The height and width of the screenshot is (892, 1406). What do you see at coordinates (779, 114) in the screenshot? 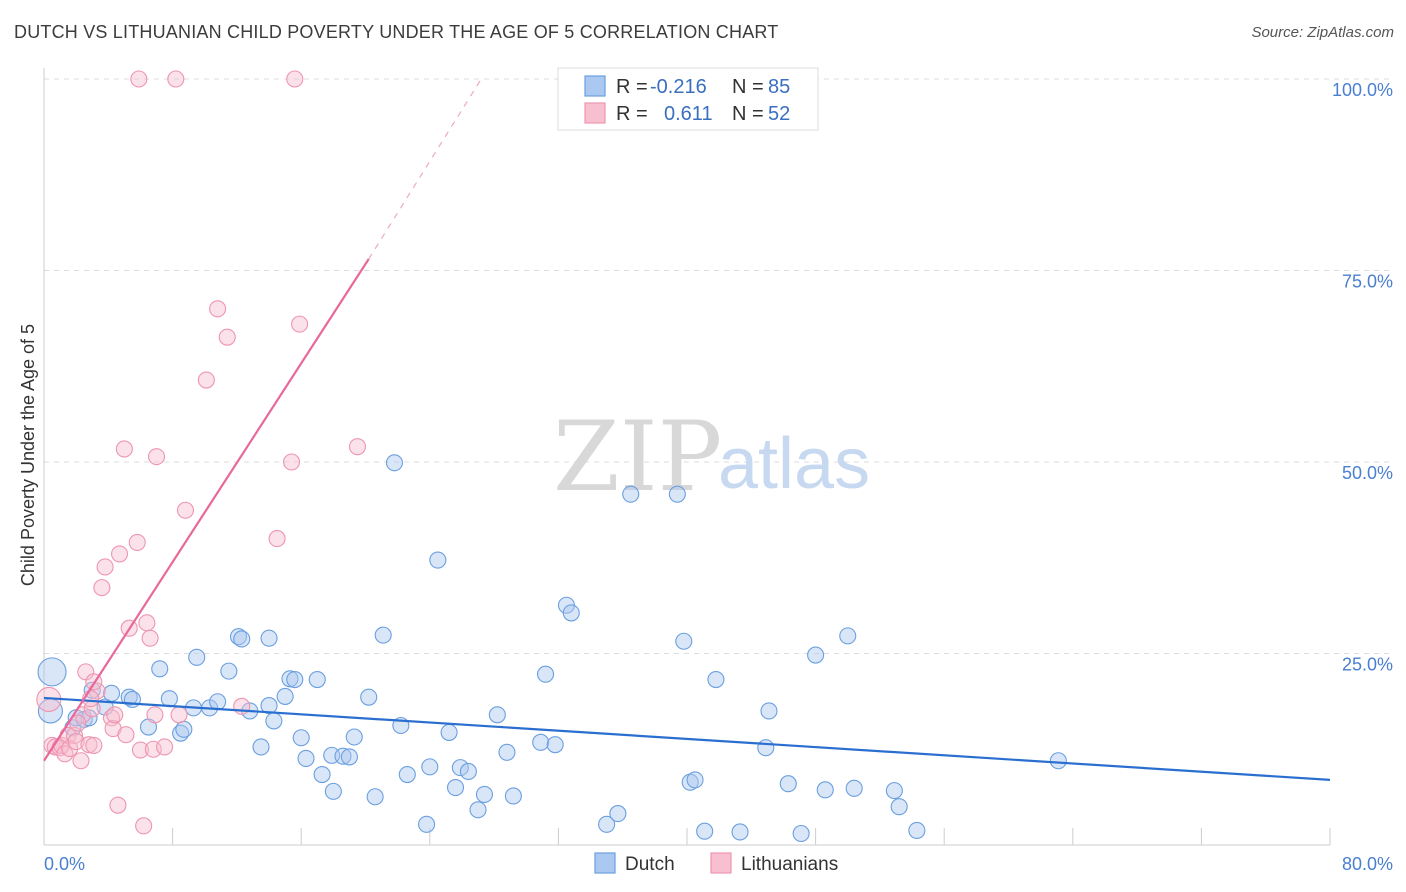
I see `legend-n-value-lithuanians: 52` at bounding box center [779, 114].